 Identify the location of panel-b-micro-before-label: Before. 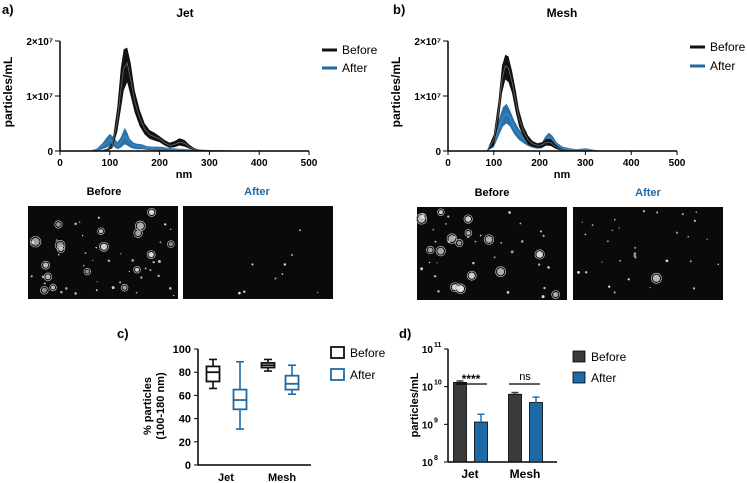
(492, 193).